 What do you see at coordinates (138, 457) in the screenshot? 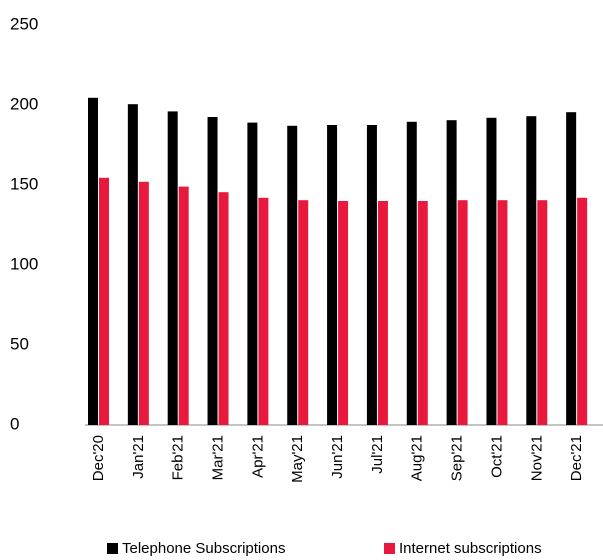
I see `x-tick-label: Jan'21` at bounding box center [138, 457].